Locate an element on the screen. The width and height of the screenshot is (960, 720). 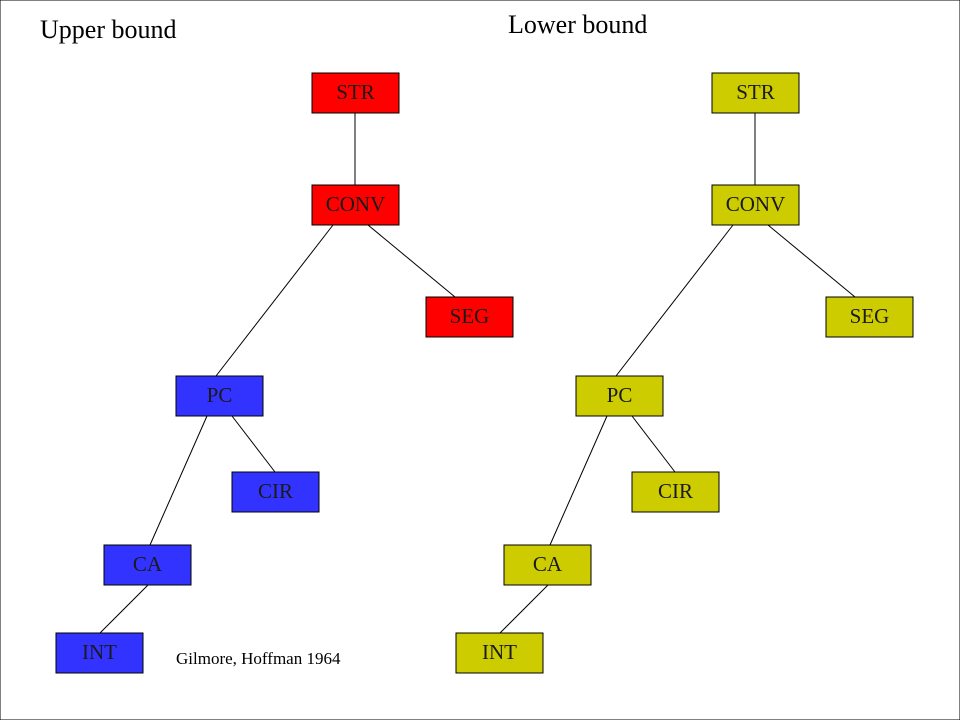
citation: Gilmore, Hoffman 1964 is located at coordinates (258, 658).